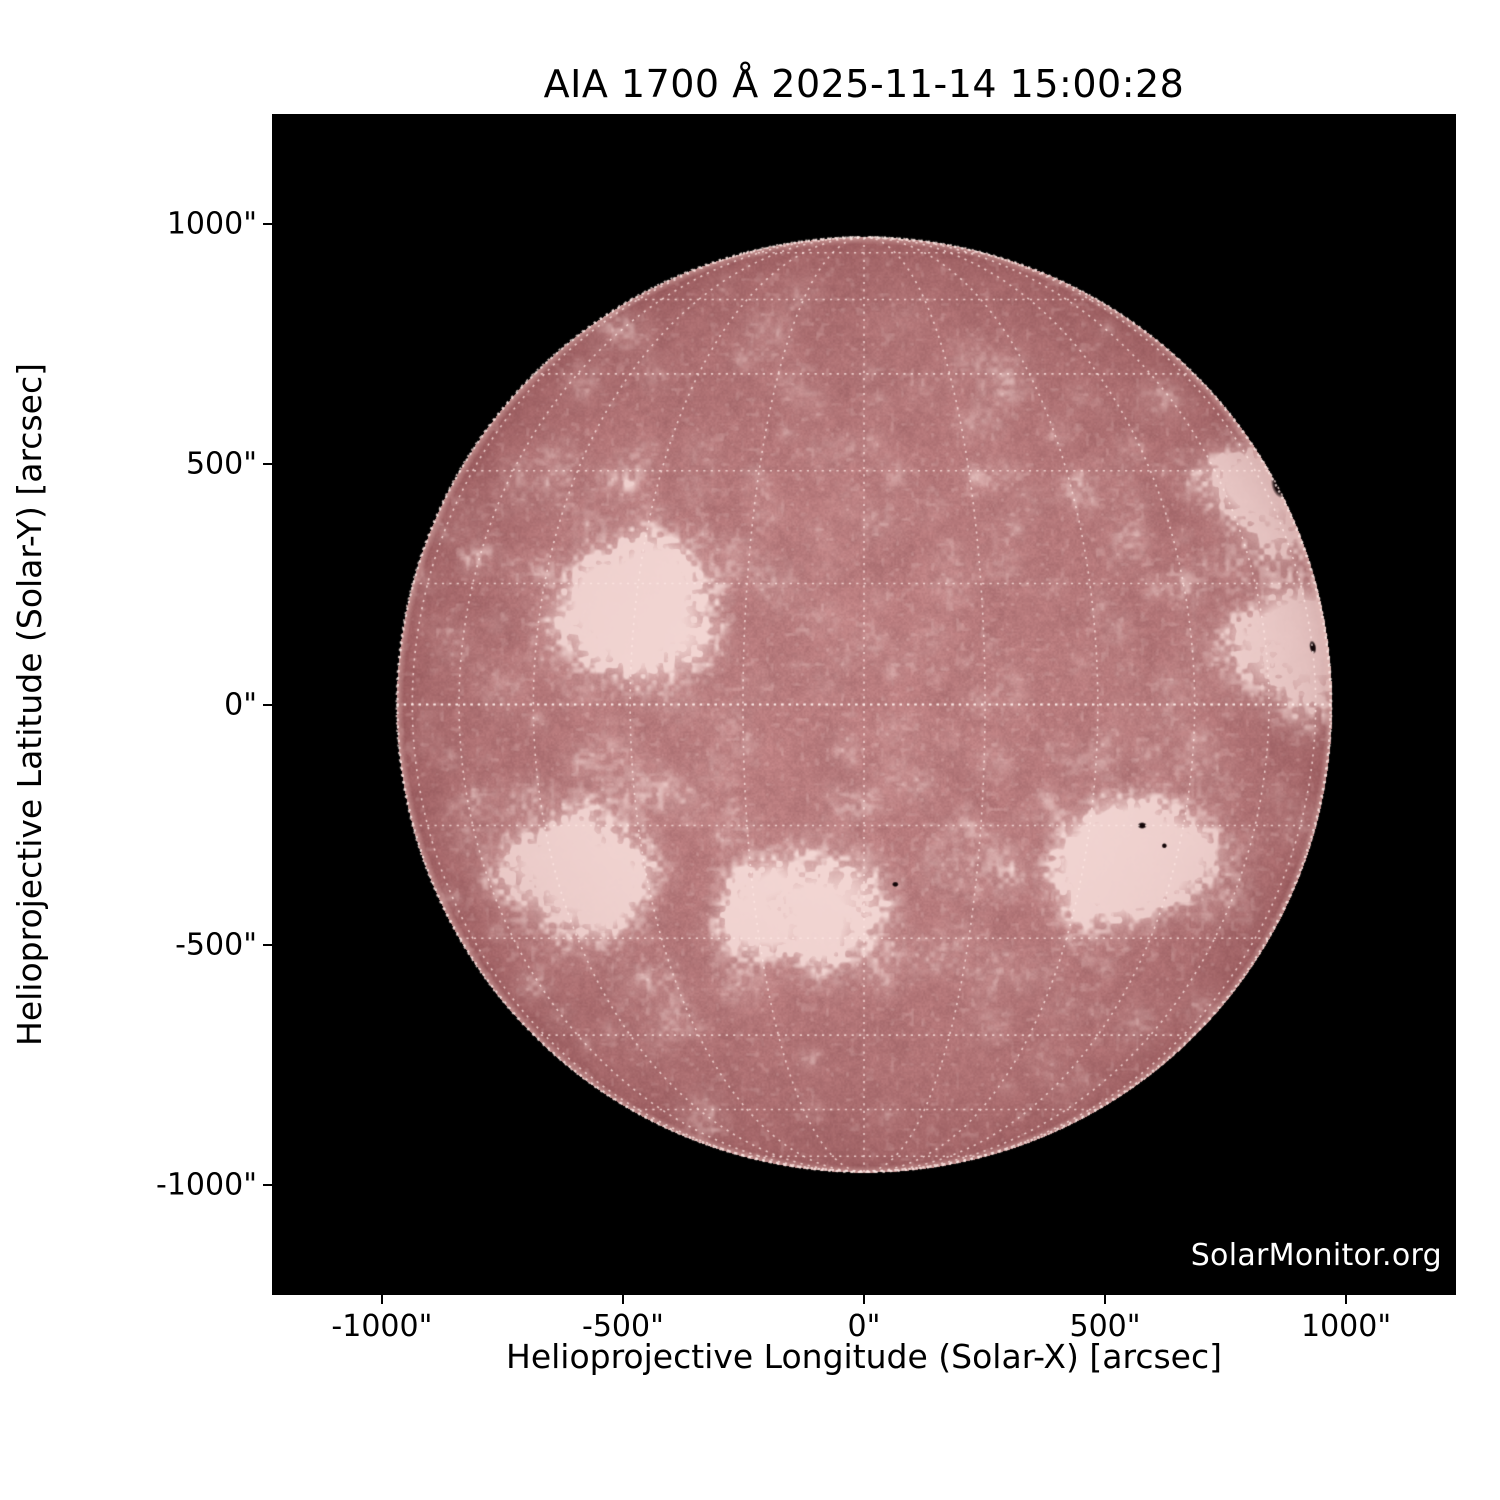 This screenshot has width=1500, height=1500. What do you see at coordinates (216, 945) in the screenshot?
I see `y-tick-label: -500"` at bounding box center [216, 945].